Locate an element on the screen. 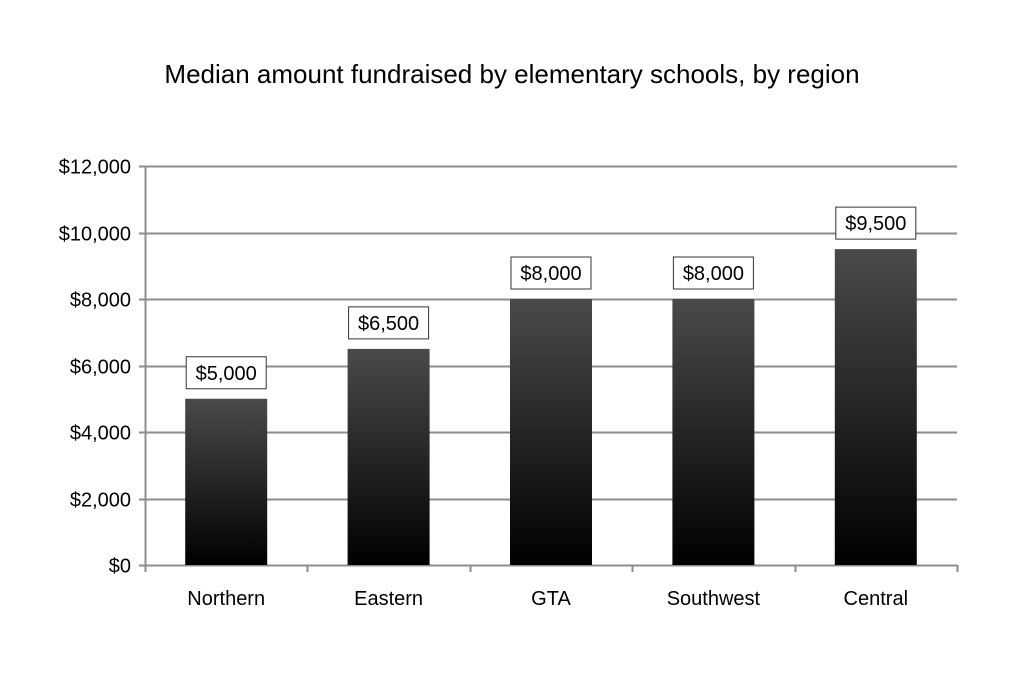 The width and height of the screenshot is (1024, 677). data-label: $5,000 is located at coordinates (226, 373).